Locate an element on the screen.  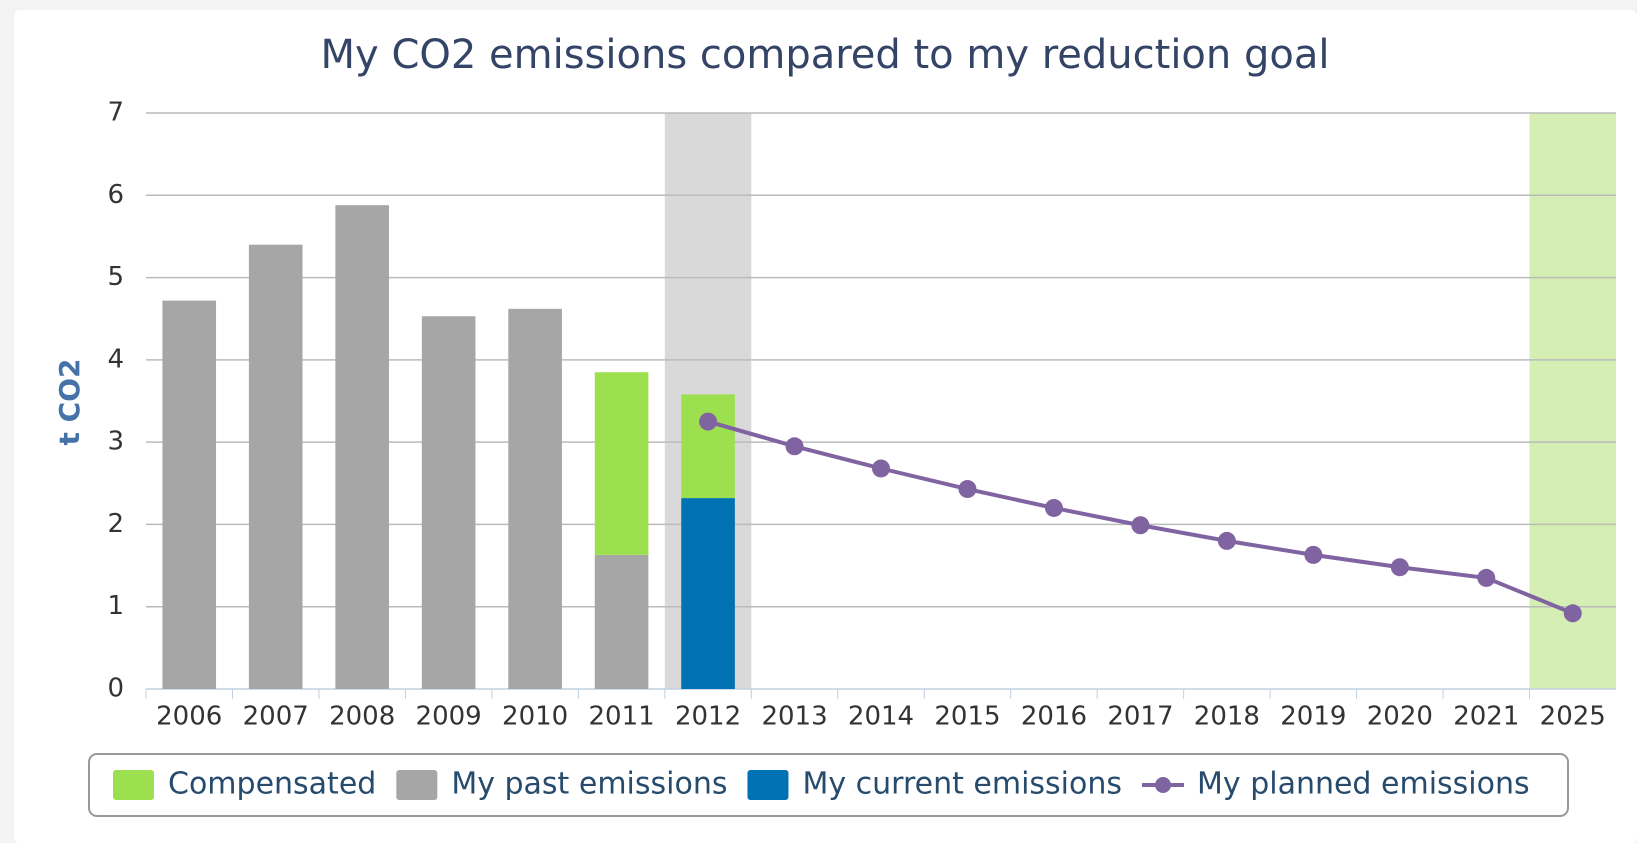
x-tick-label: 2014 is located at coordinates (881, 717).